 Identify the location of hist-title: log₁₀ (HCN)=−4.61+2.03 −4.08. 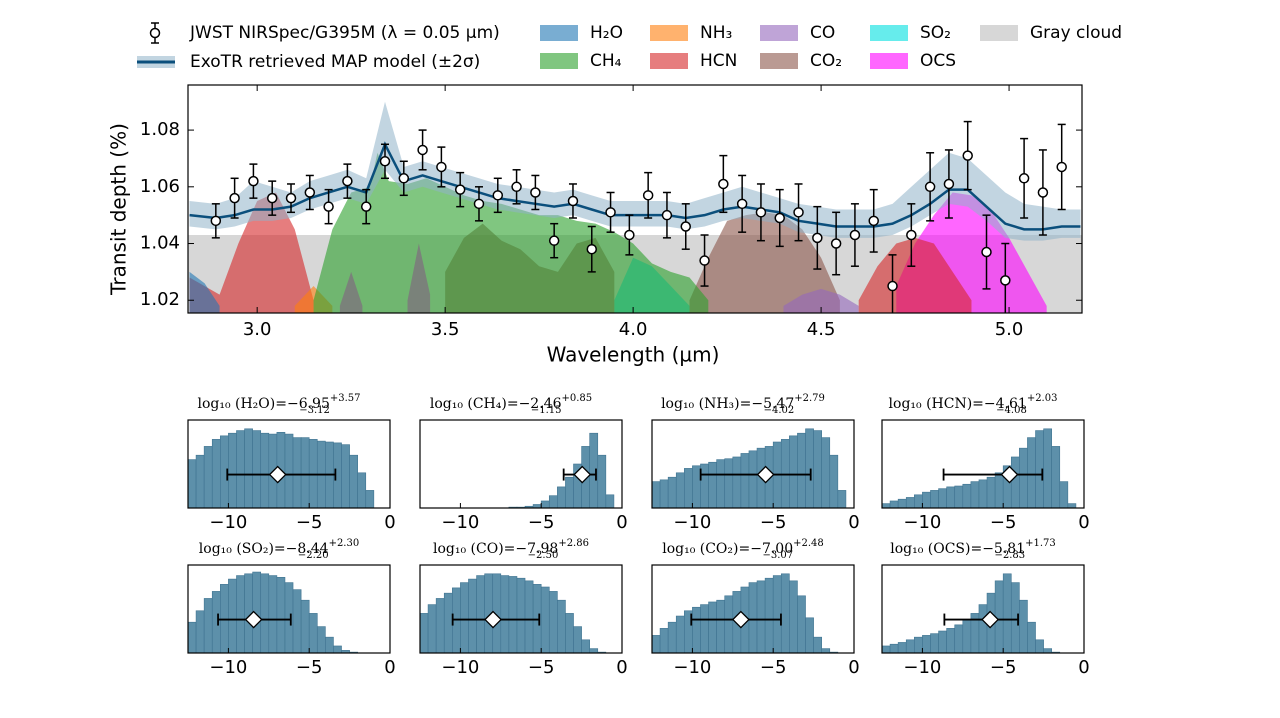
(973, 404).